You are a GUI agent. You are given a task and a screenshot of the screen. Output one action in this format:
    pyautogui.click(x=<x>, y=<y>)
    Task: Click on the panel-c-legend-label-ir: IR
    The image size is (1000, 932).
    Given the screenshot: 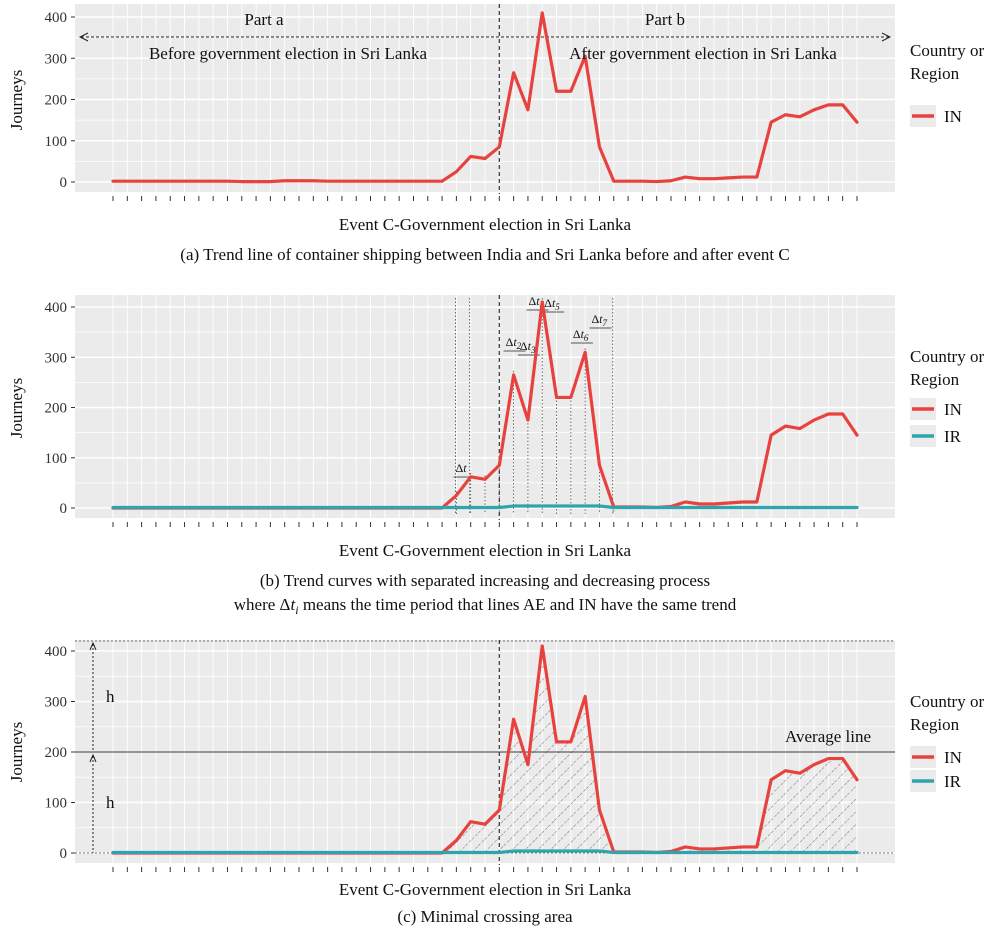 What is the action you would take?
    pyautogui.click(x=953, y=781)
    